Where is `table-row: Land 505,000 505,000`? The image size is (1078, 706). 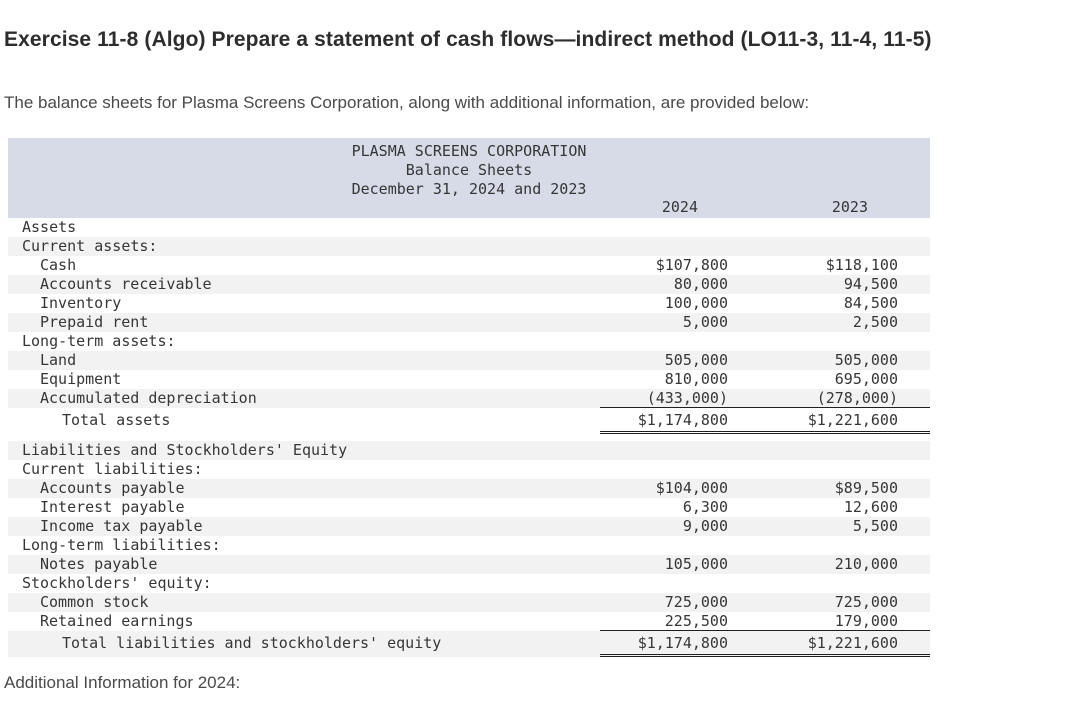 table-row: Land 505,000 505,000 is located at coordinates (469, 360).